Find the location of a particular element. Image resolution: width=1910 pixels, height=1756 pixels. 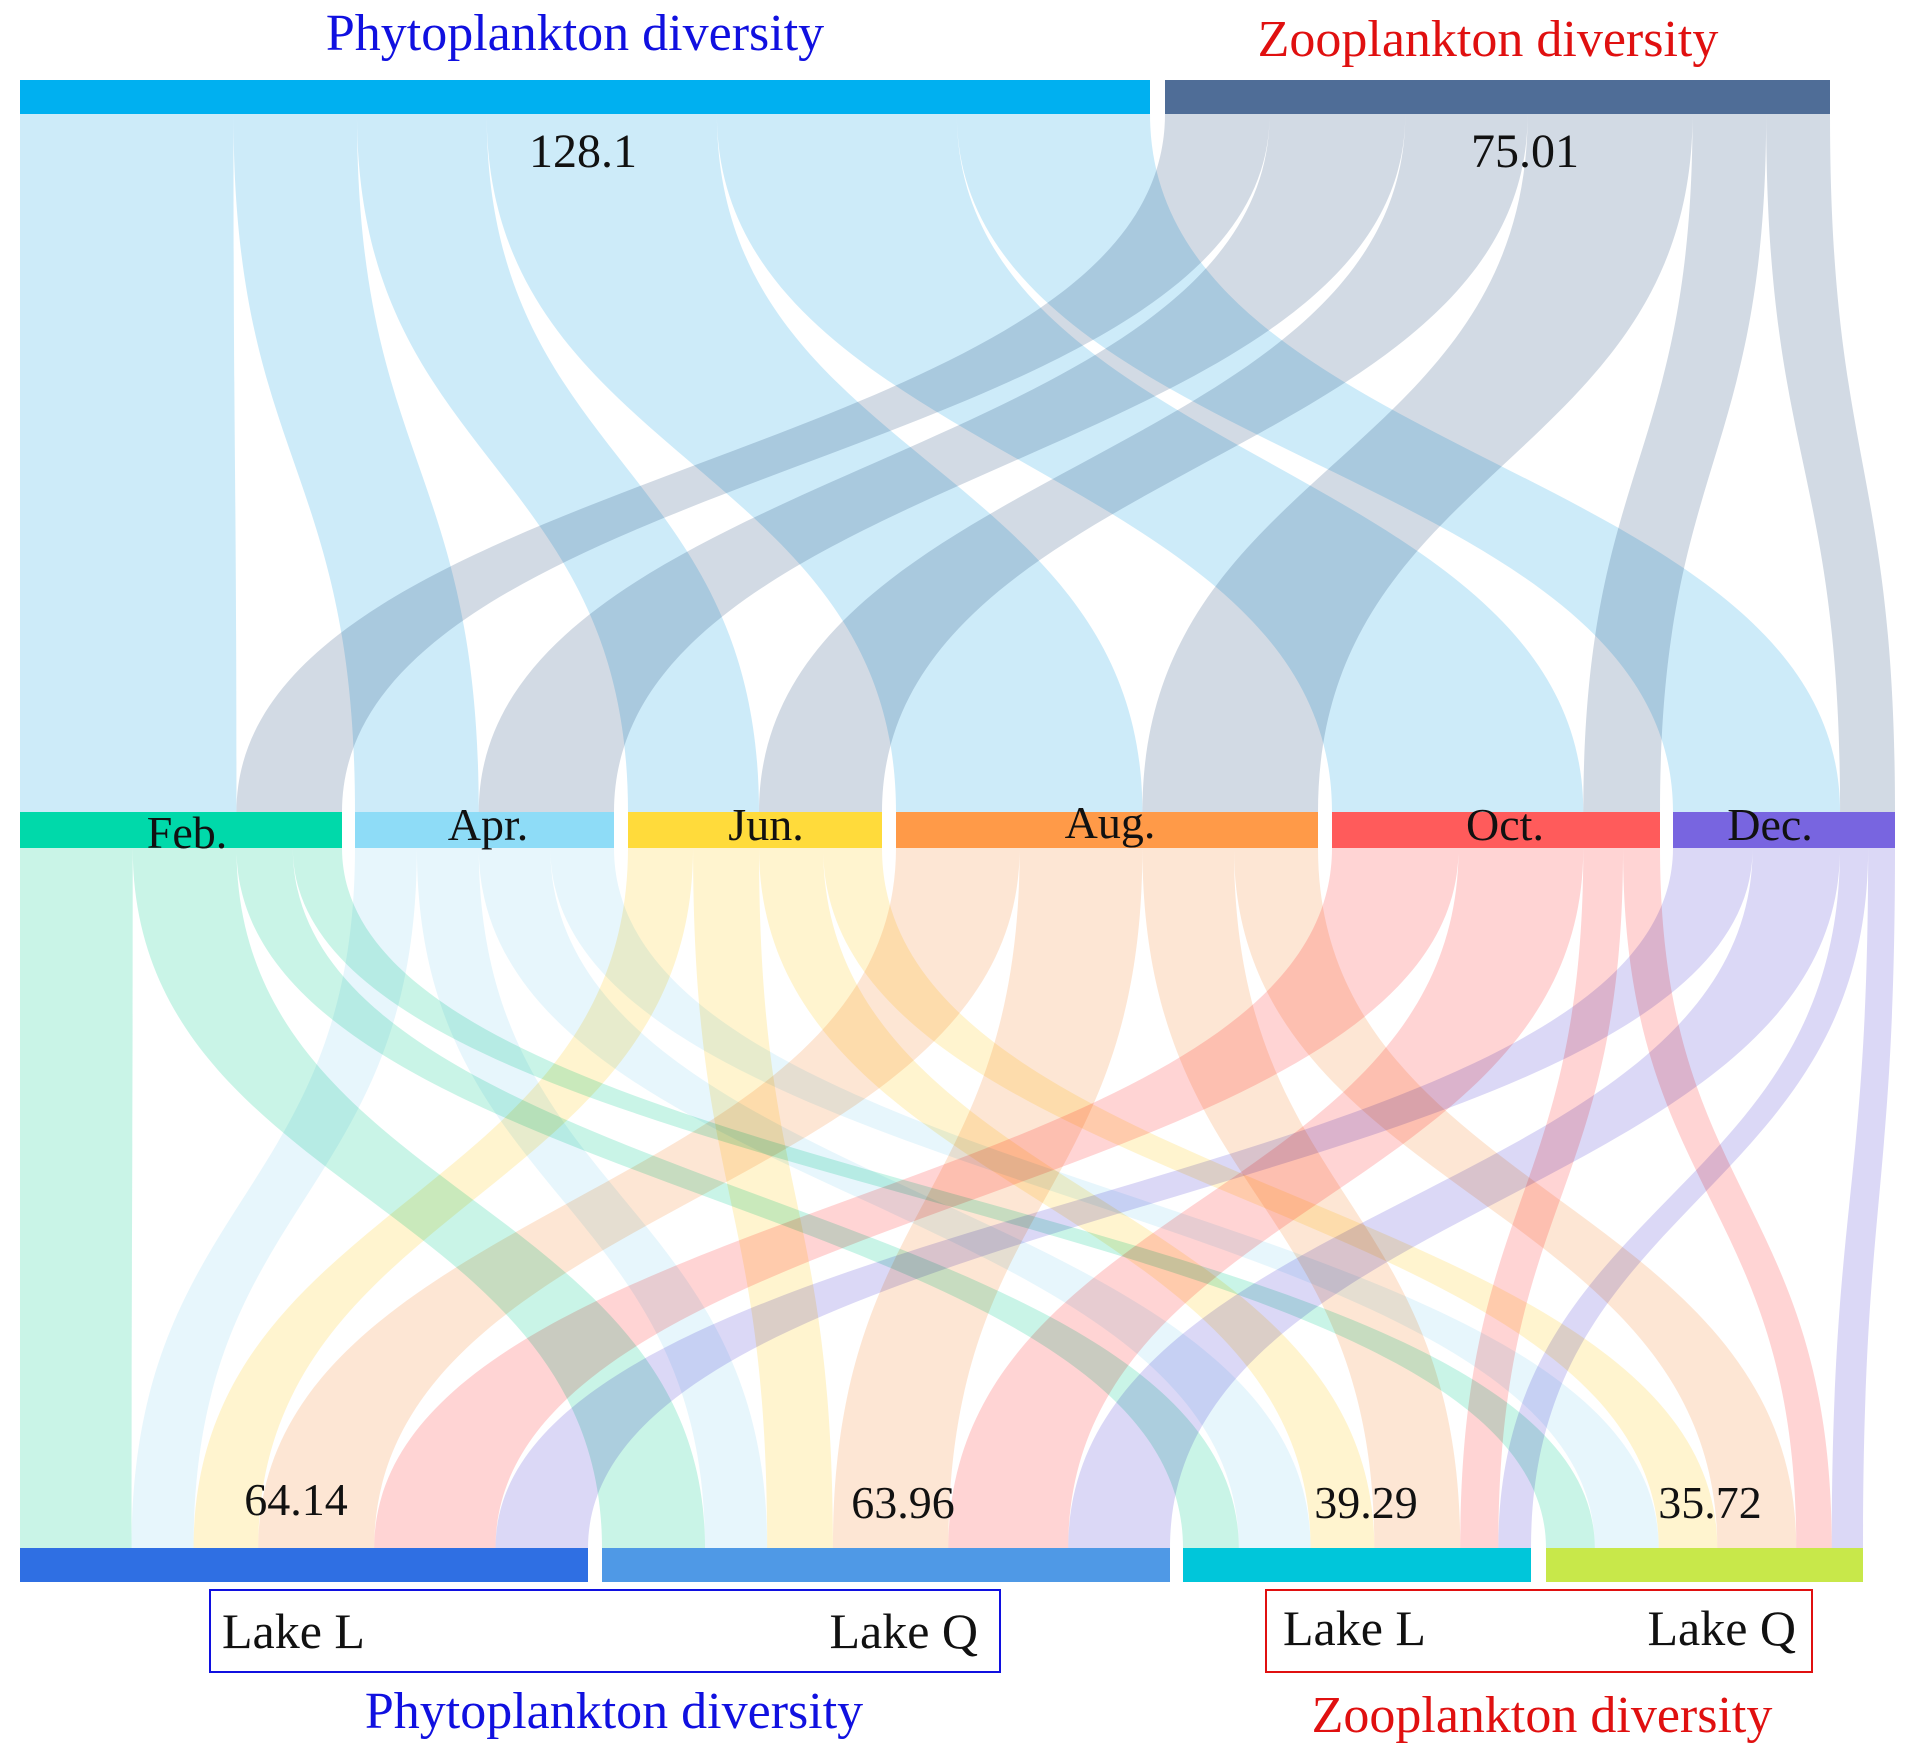

flow-phyto-to-feb is located at coordinates (128, 463).